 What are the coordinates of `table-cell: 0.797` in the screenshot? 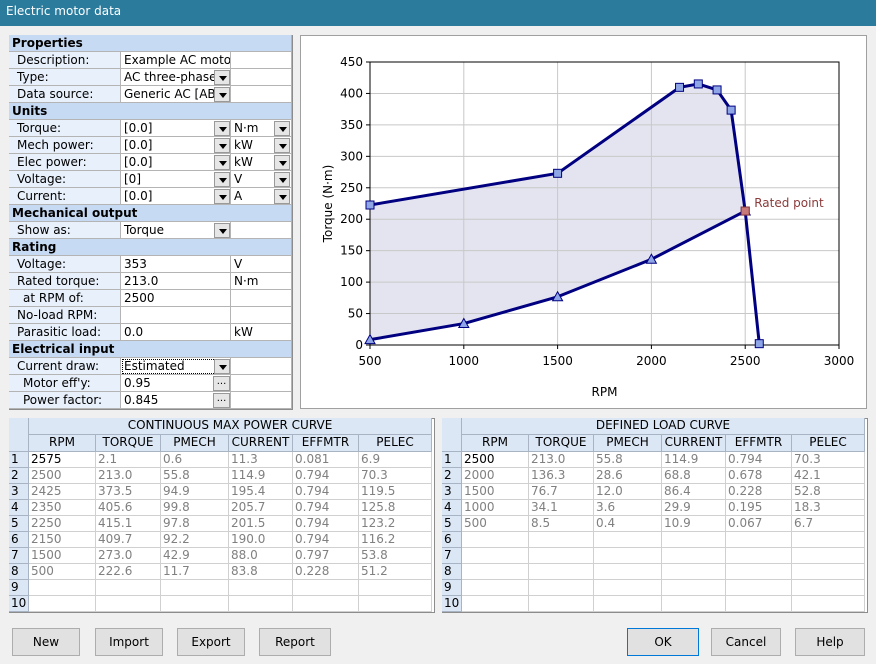 It's located at (326, 556).